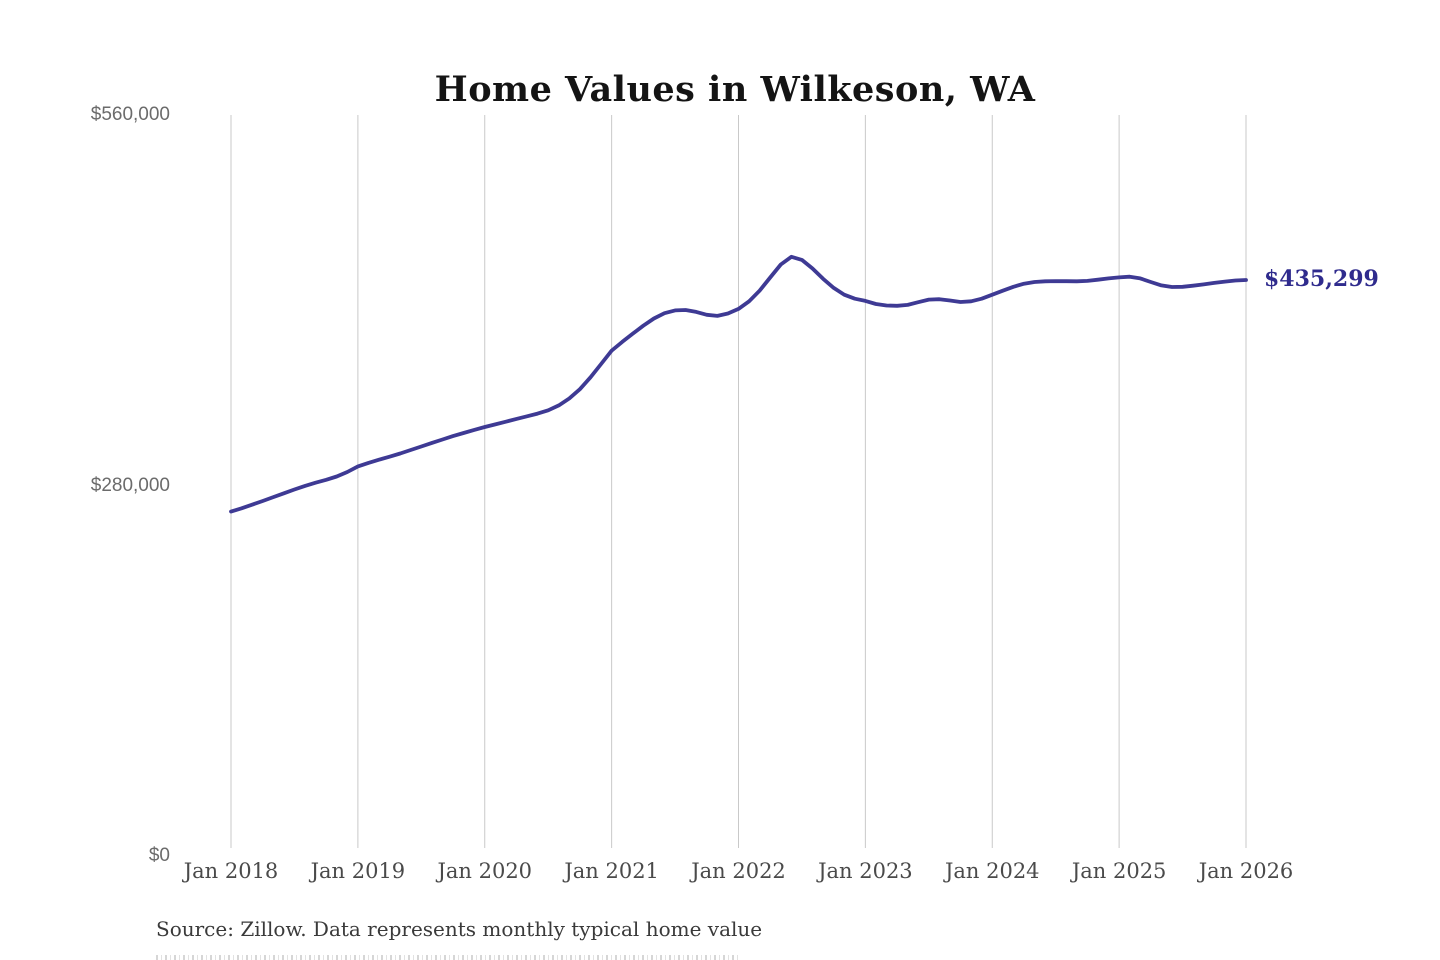 The image size is (1440, 960). Describe the element at coordinates (231, 871) in the screenshot. I see `x-tick-jan-2018: Jan 2018` at that location.